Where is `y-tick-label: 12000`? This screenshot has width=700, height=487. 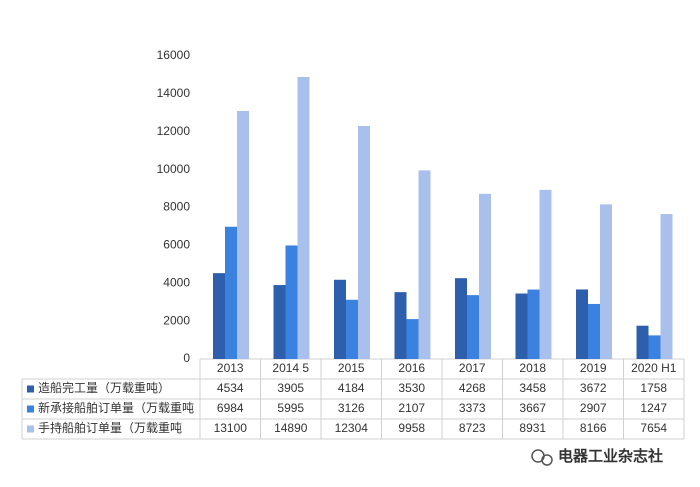 y-tick-label: 12000 is located at coordinates (174, 131).